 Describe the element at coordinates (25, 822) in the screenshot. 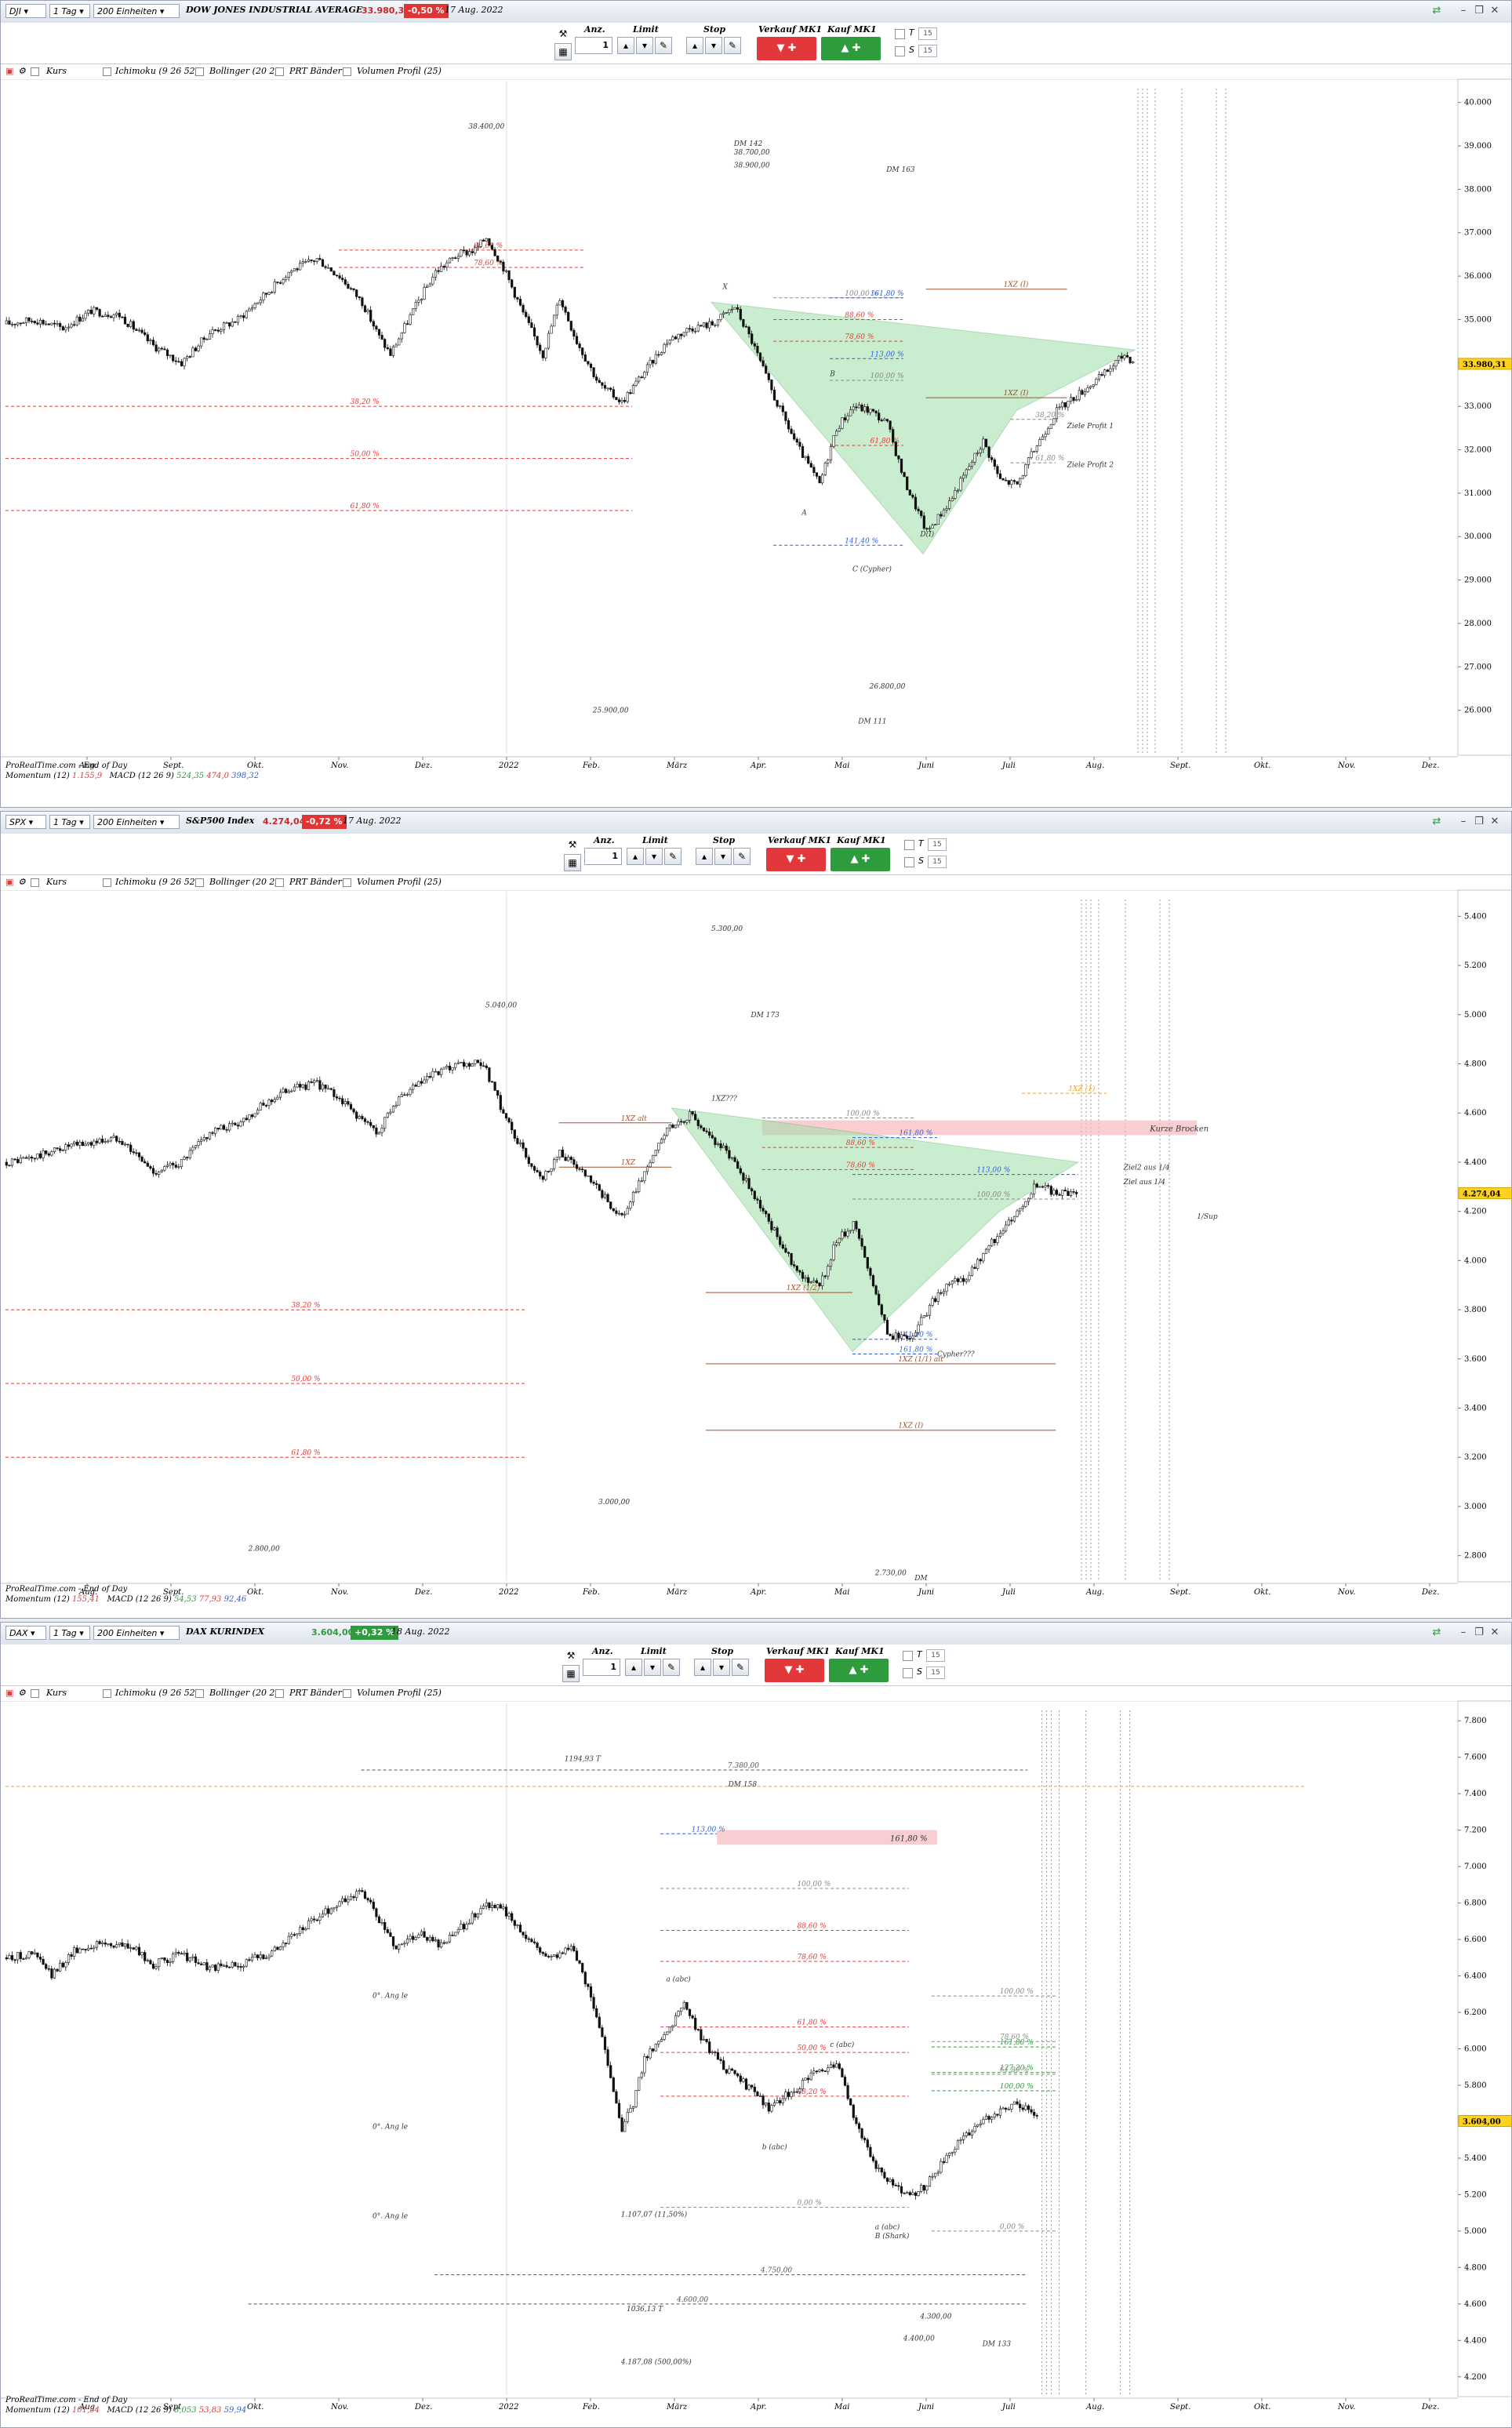

I see `symbol-select: SPX ▾` at that location.